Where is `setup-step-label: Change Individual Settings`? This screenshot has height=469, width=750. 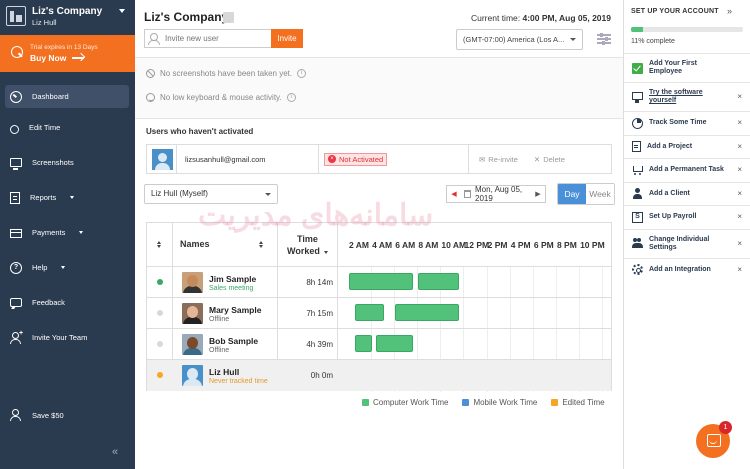
setup-step-label: Change Individual Settings is located at coordinates (679, 243).